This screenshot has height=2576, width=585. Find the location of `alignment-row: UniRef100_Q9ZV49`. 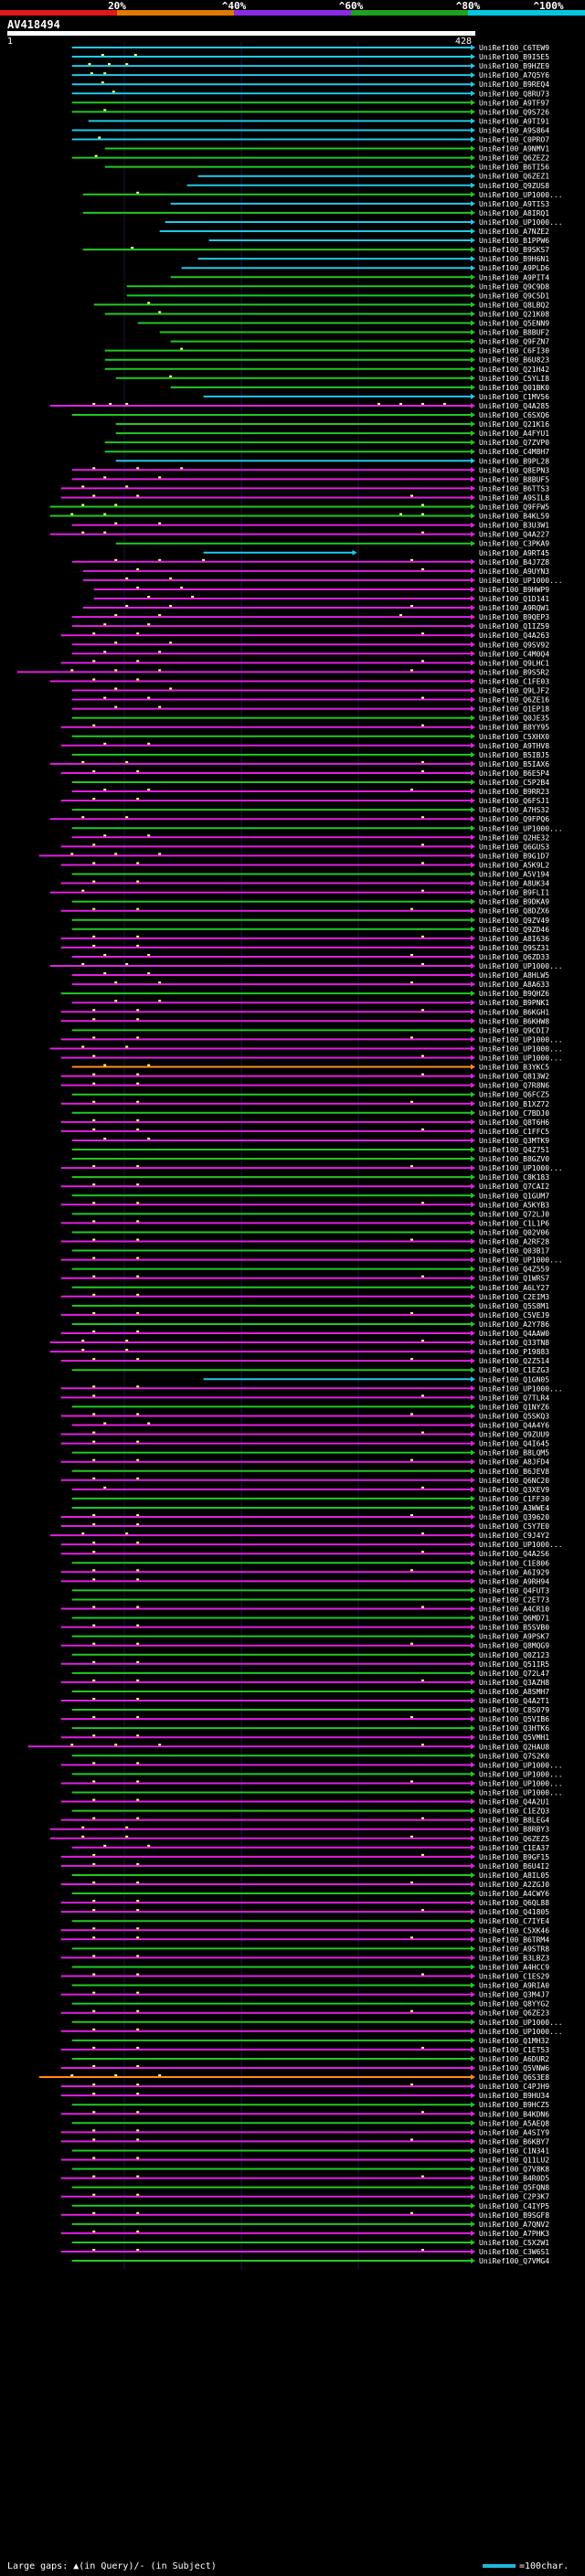

alignment-row: UniRef100_Q9ZV49 is located at coordinates (311, 921).